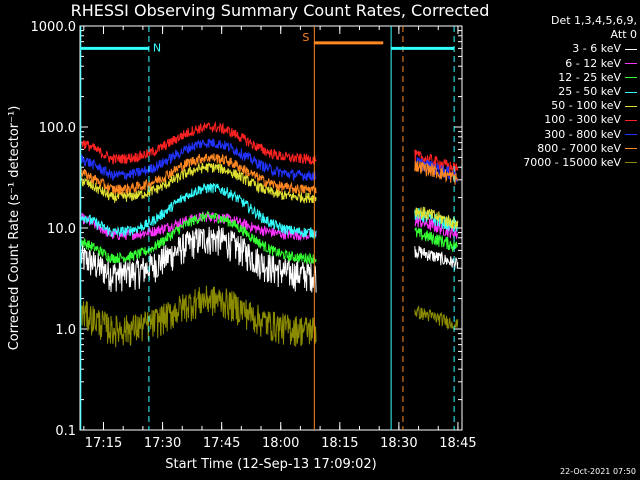 The height and width of the screenshot is (480, 640). I want to click on legend-label: 800 - 7000 keV, so click(579, 148).